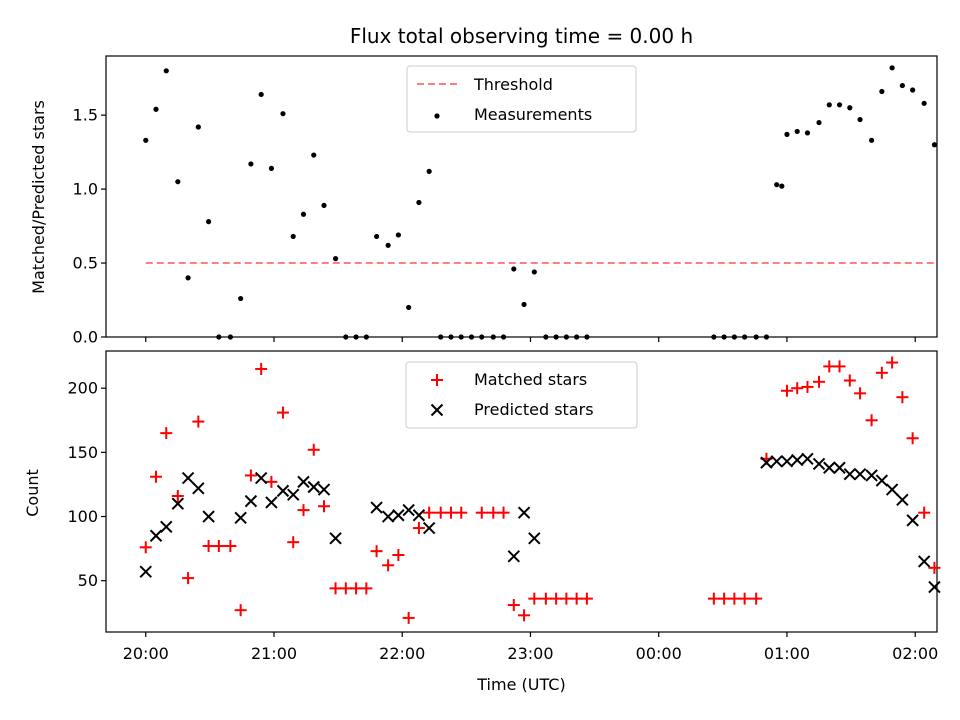 Image resolution: width=960 pixels, height=720 pixels. I want to click on ratio-legend: Threshold Measurements, so click(521, 99).